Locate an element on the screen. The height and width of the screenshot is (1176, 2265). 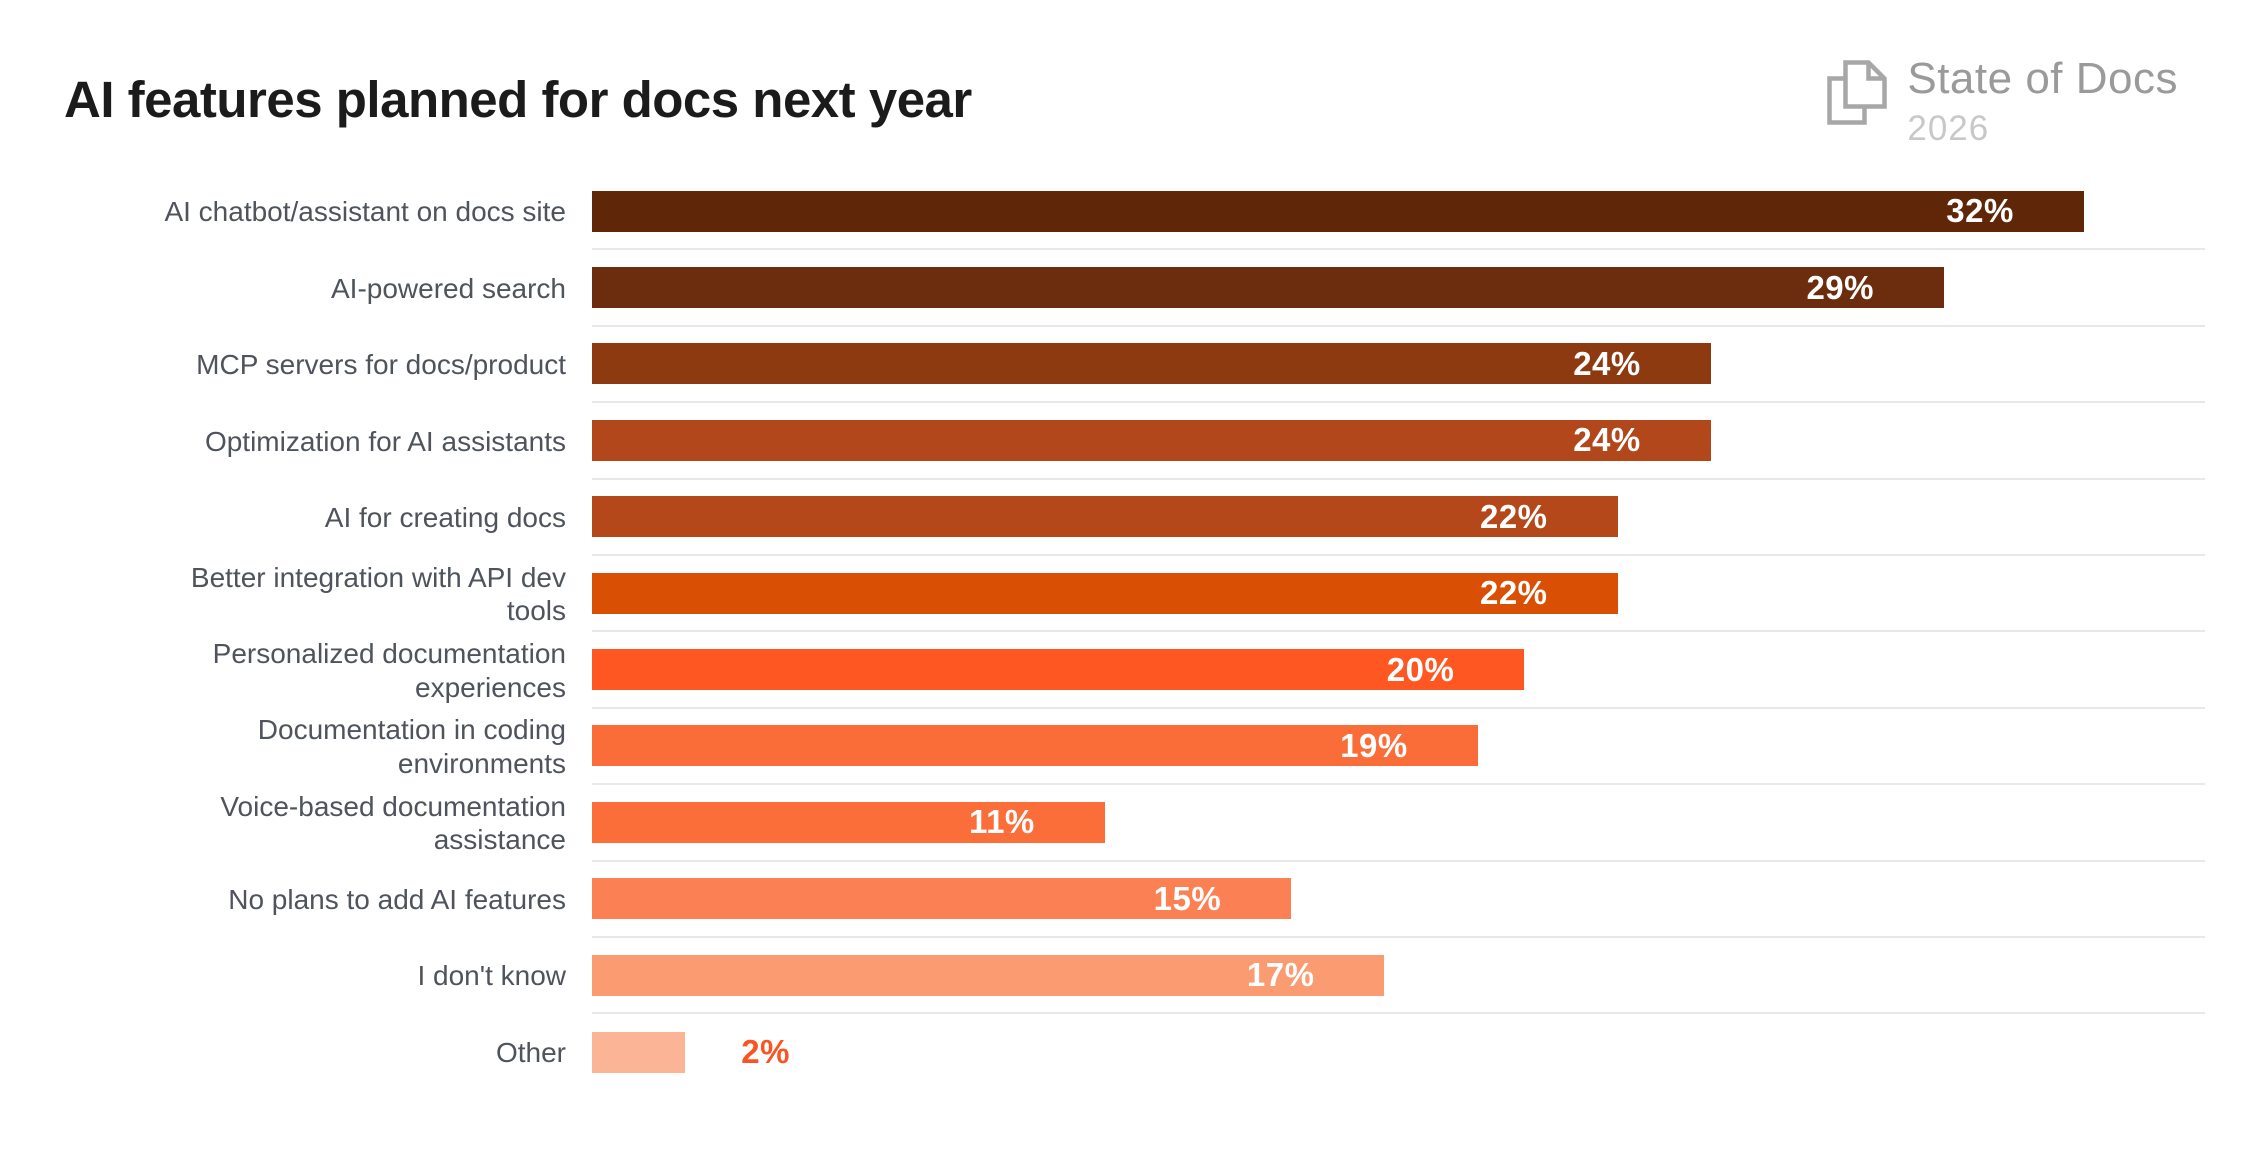
bar: 17% is located at coordinates (988, 975).